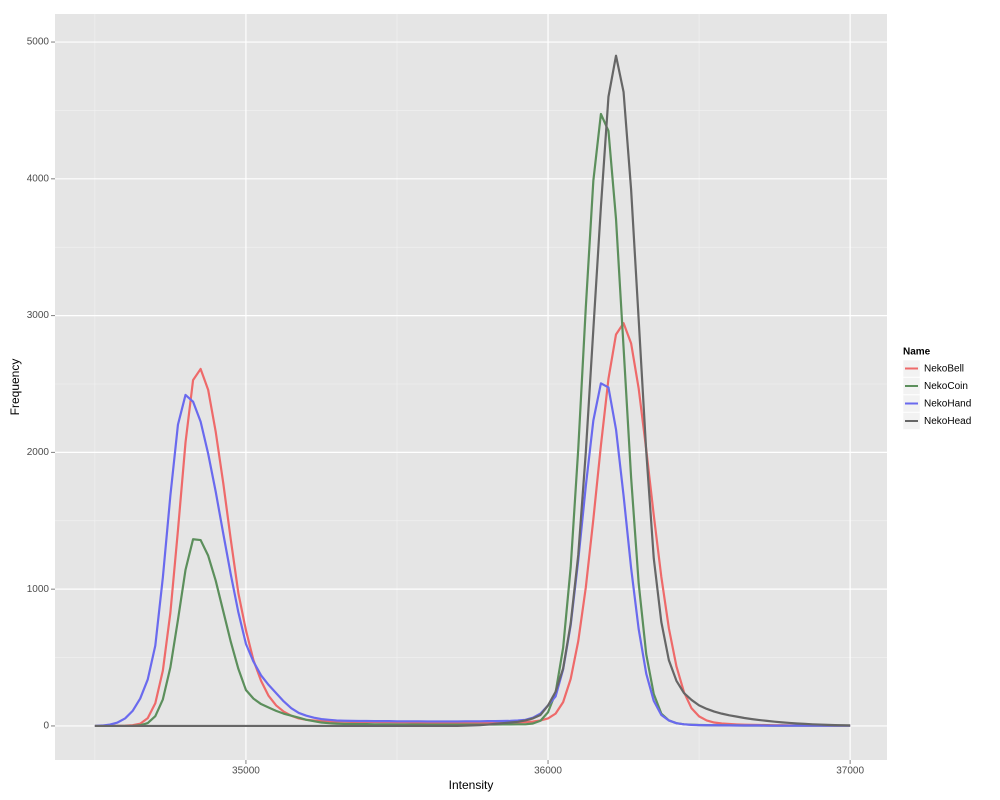 This screenshot has height=800, width=1000. I want to click on y-tick-label: 4000, so click(38, 178).